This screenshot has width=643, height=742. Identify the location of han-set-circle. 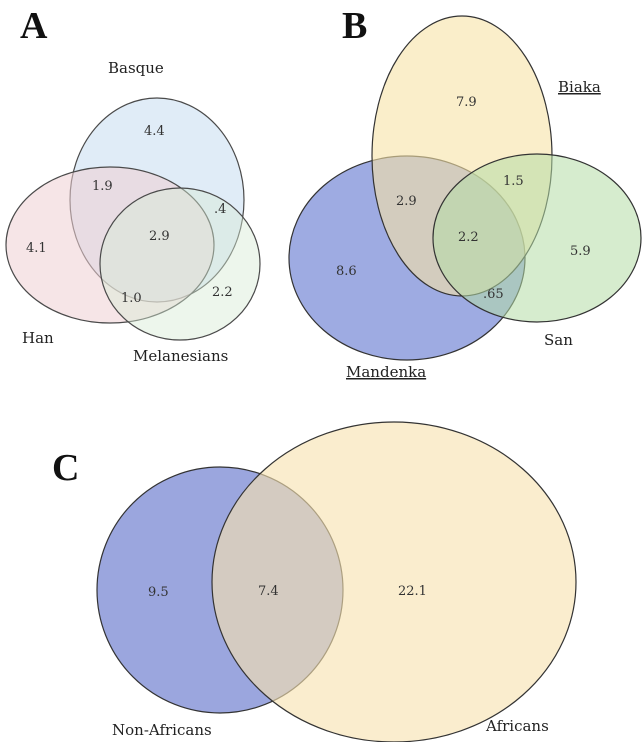
(110, 245).